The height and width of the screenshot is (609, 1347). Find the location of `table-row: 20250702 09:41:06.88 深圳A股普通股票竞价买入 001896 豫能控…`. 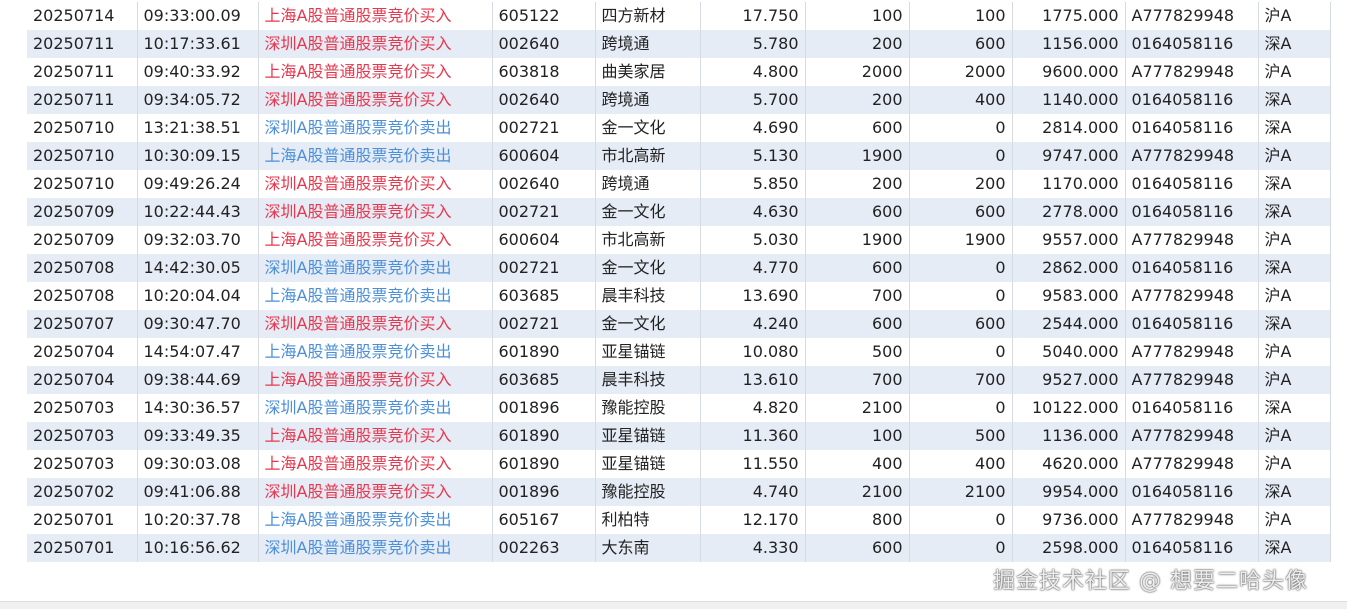

table-row: 20250702 09:41:06.88 深圳A股普通股票竞价买入 001896 豫能控… is located at coordinates (679, 492).